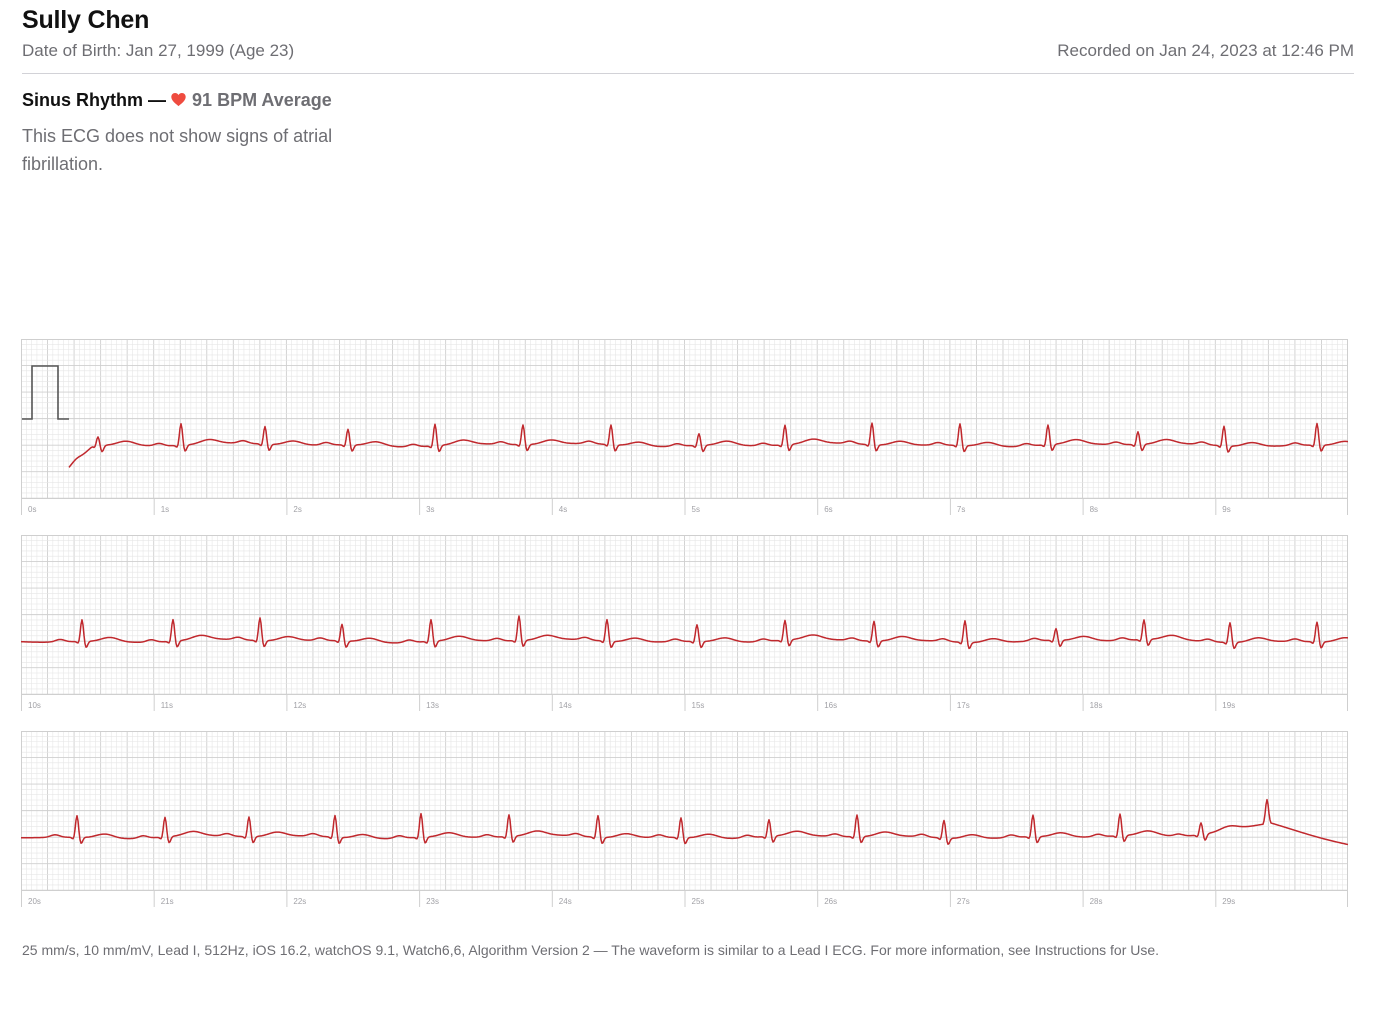 The image size is (1386, 1014). I want to click on average-bpm: 91 BPM Average, so click(262, 100).